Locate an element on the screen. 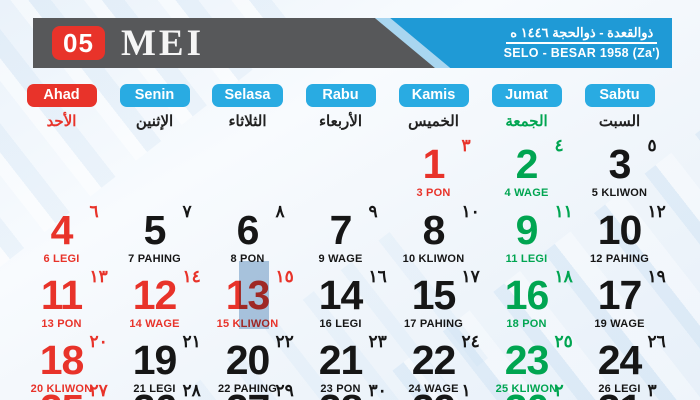 The image size is (700, 400). day-name-pill: Selasa is located at coordinates (247, 95).